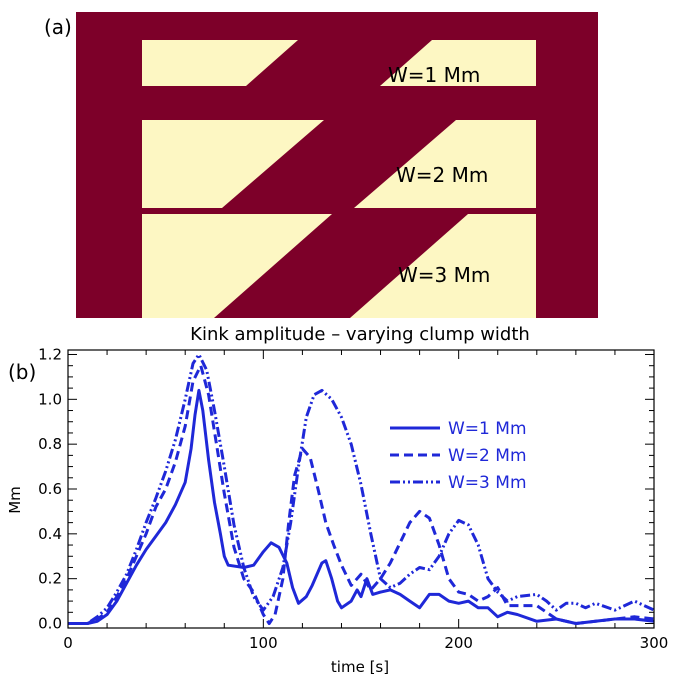 The height and width of the screenshot is (675, 682). What do you see at coordinates (22, 372) in the screenshot?
I see `panel-b-label: (b)` at bounding box center [22, 372].